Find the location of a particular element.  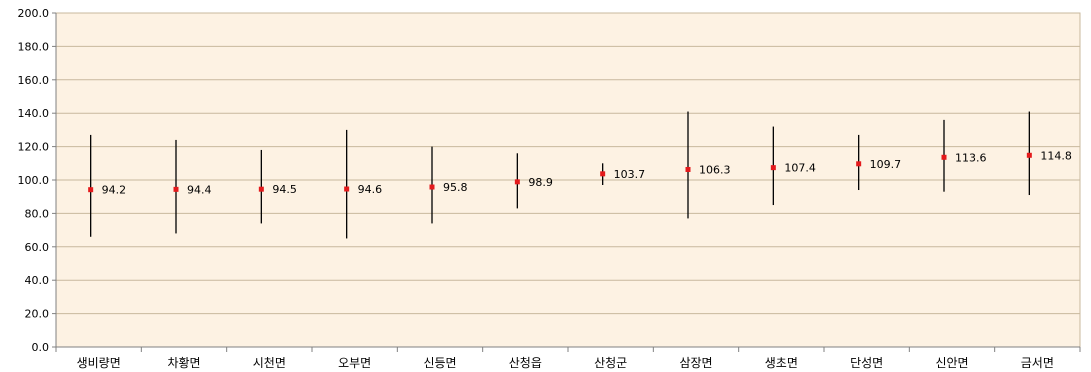

x-tick-label: 신안면 is located at coordinates (951, 363).